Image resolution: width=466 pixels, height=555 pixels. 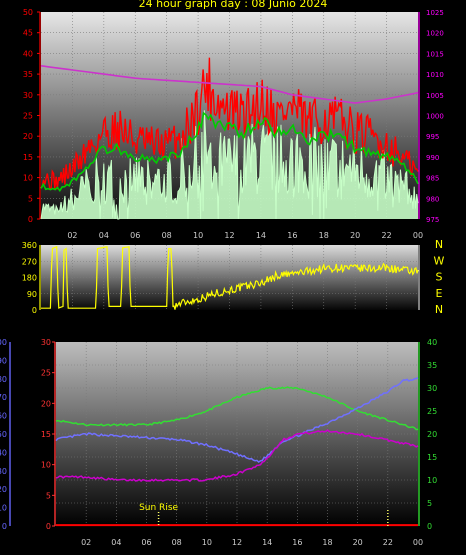 I want to click on indoor-temperature-tick-label: 30, so click(x=432, y=388).